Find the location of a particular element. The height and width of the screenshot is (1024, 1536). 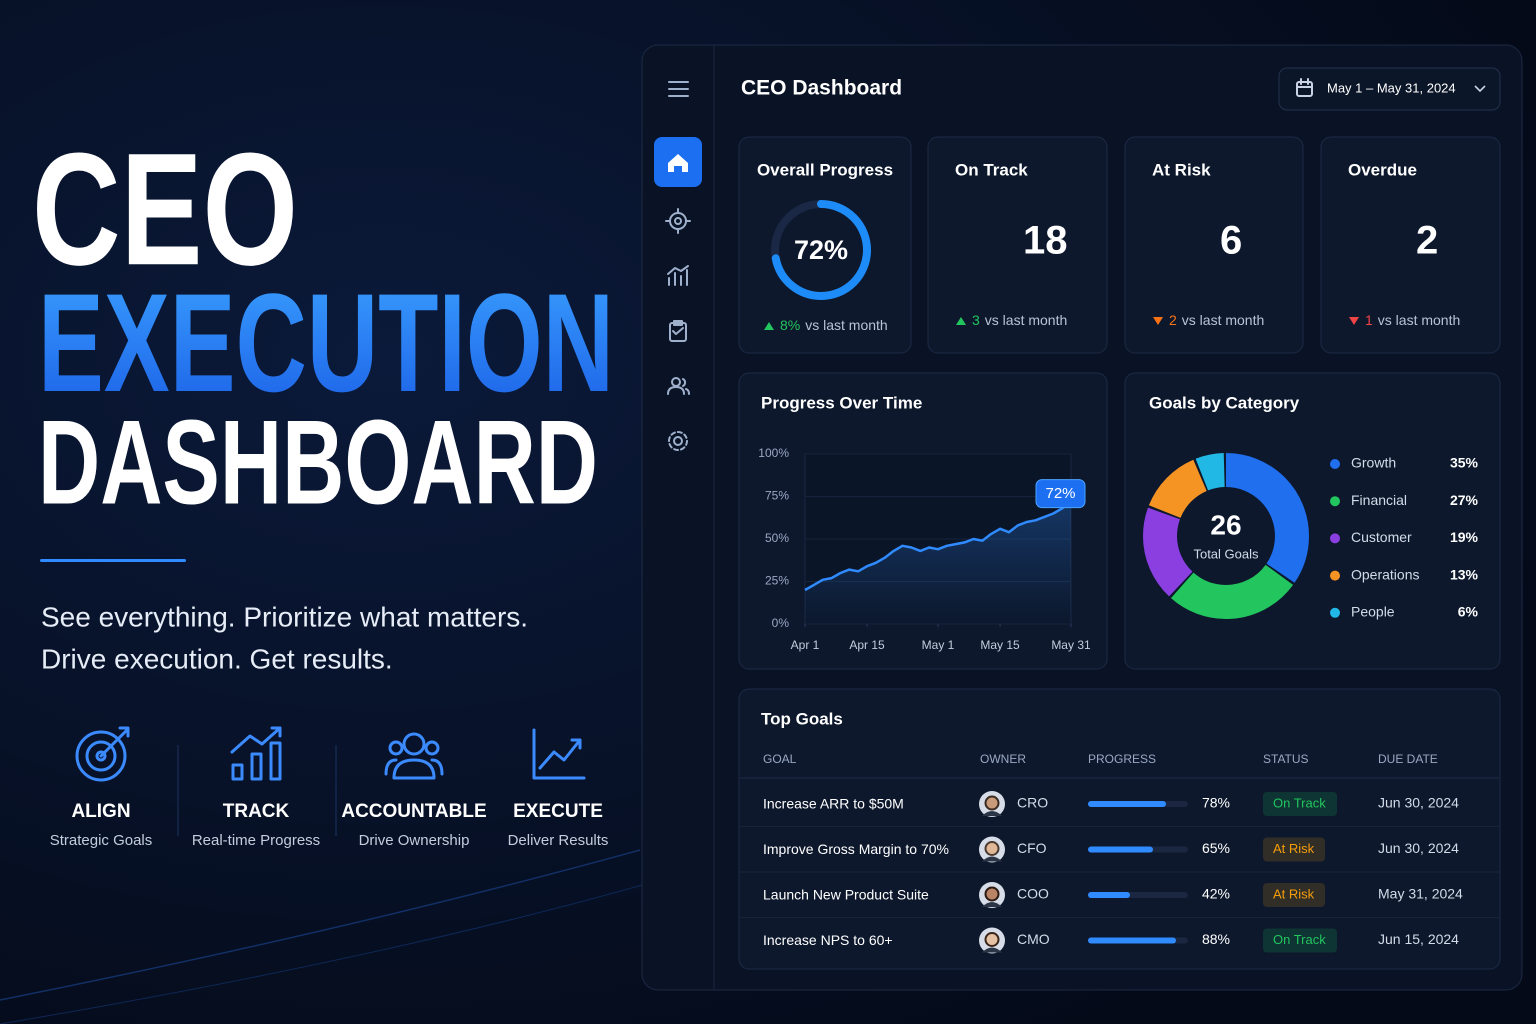

nav-goals is located at coordinates (678, 221).